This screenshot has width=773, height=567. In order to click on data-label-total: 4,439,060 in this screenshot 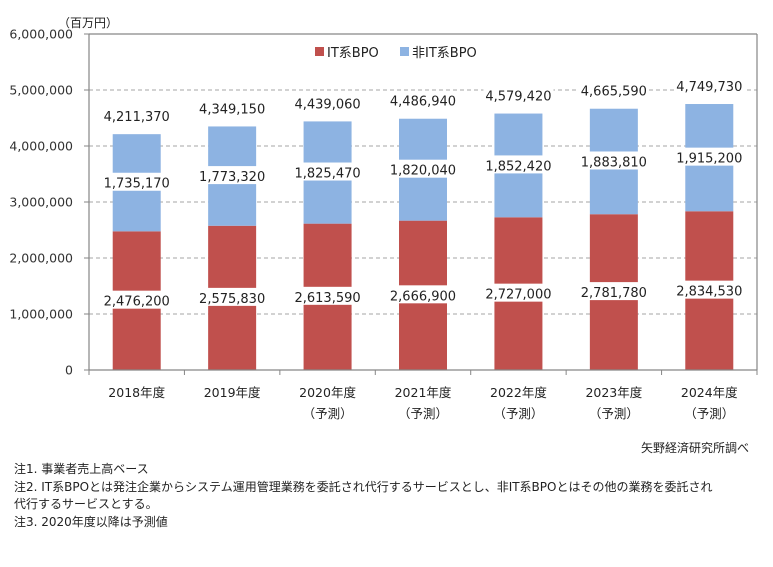, I will do `click(327, 104)`.